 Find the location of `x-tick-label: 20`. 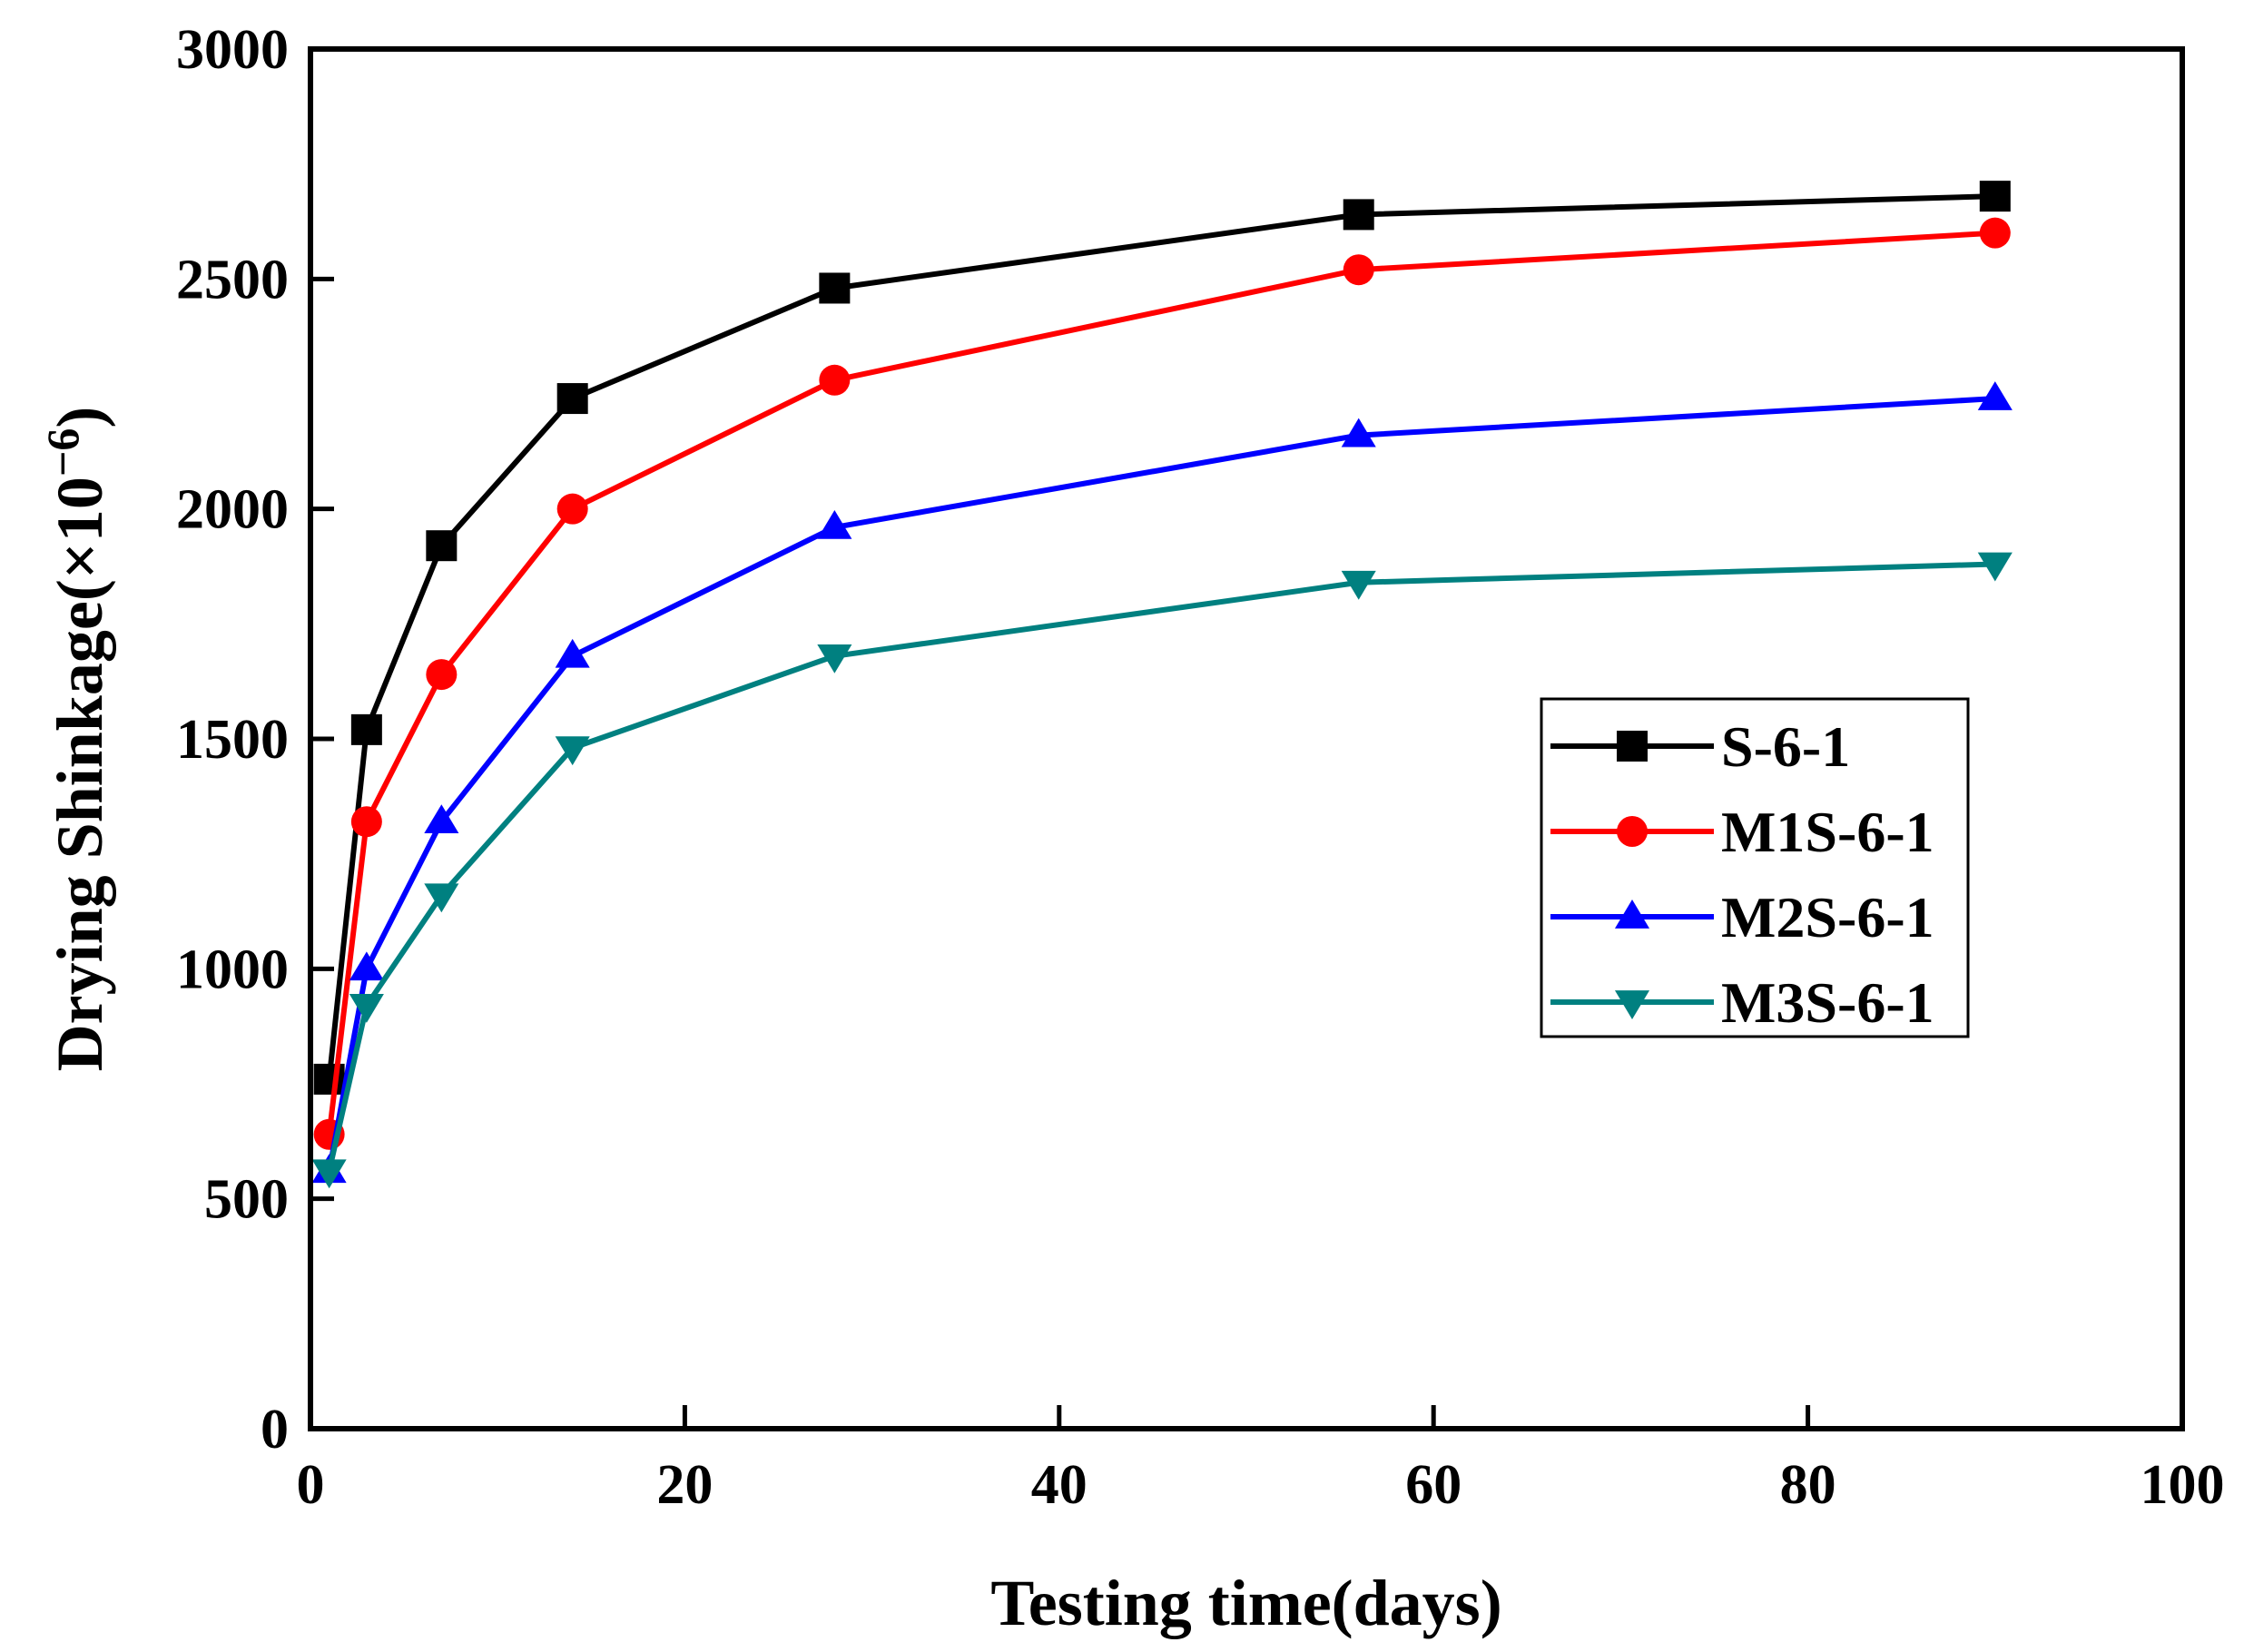

x-tick-label: 20 is located at coordinates (684, 1485).